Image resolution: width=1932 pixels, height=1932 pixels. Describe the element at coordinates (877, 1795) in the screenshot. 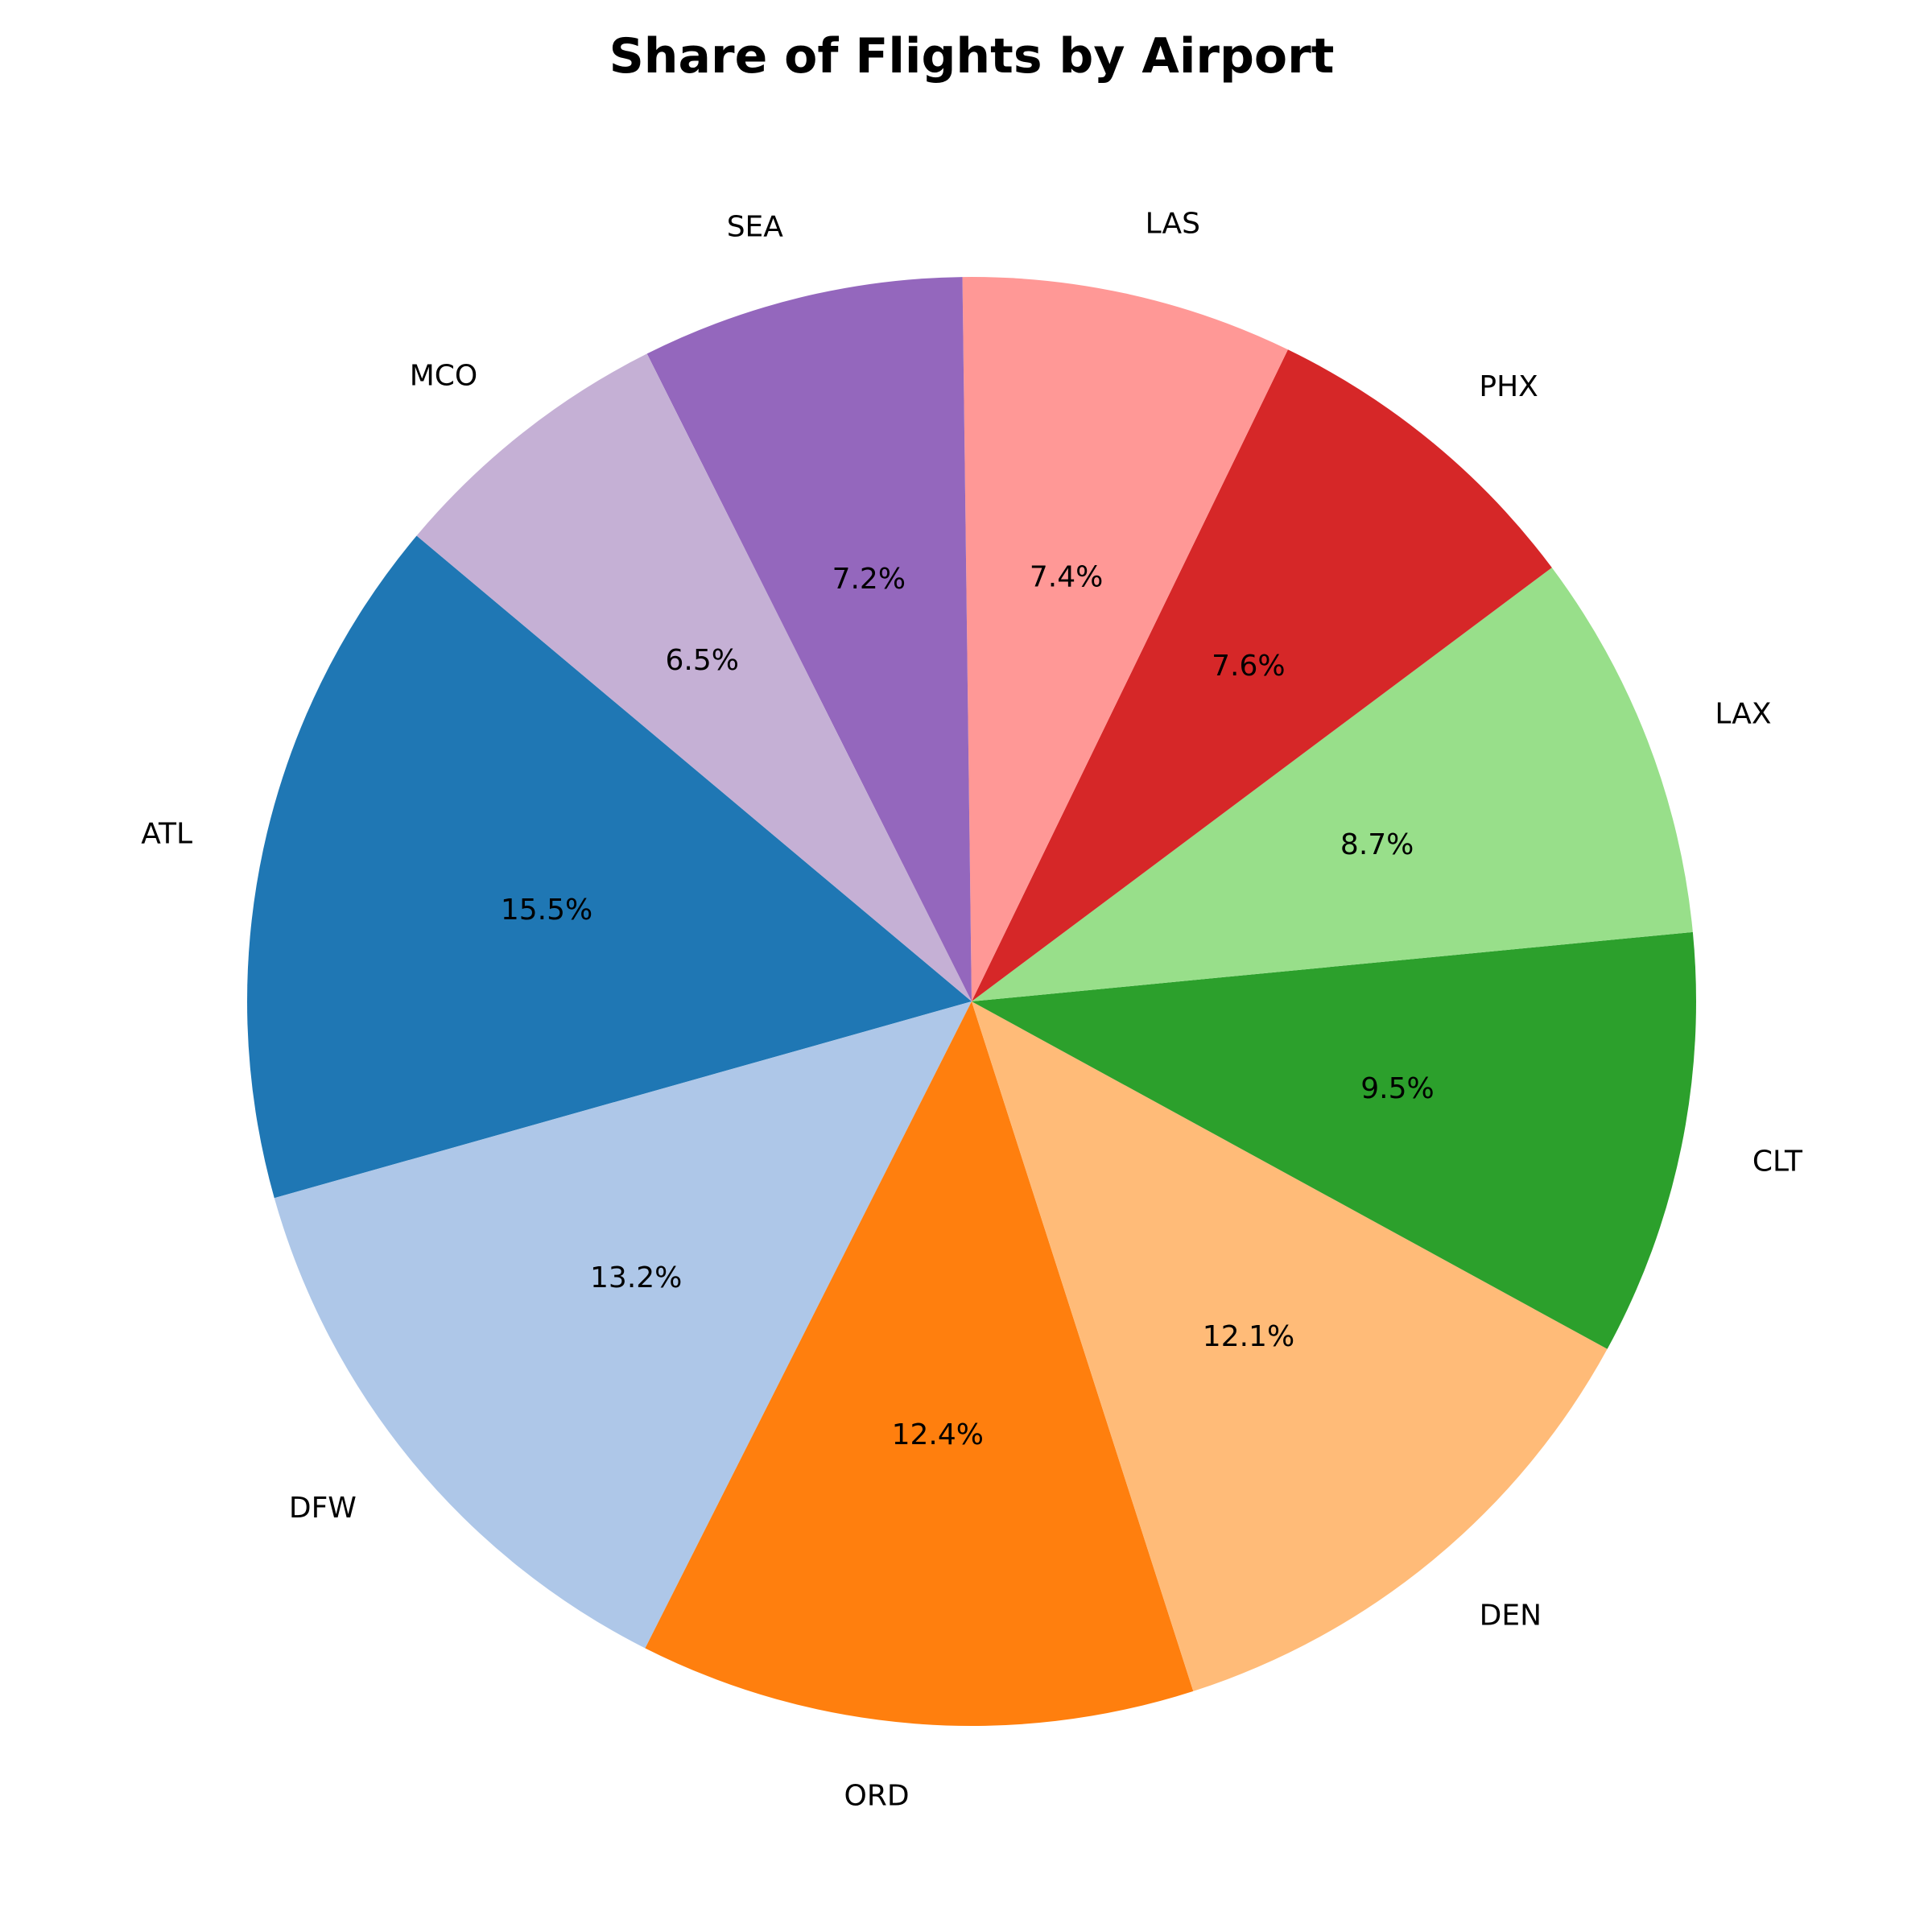

I see `slice-label-ord: ORD` at that location.